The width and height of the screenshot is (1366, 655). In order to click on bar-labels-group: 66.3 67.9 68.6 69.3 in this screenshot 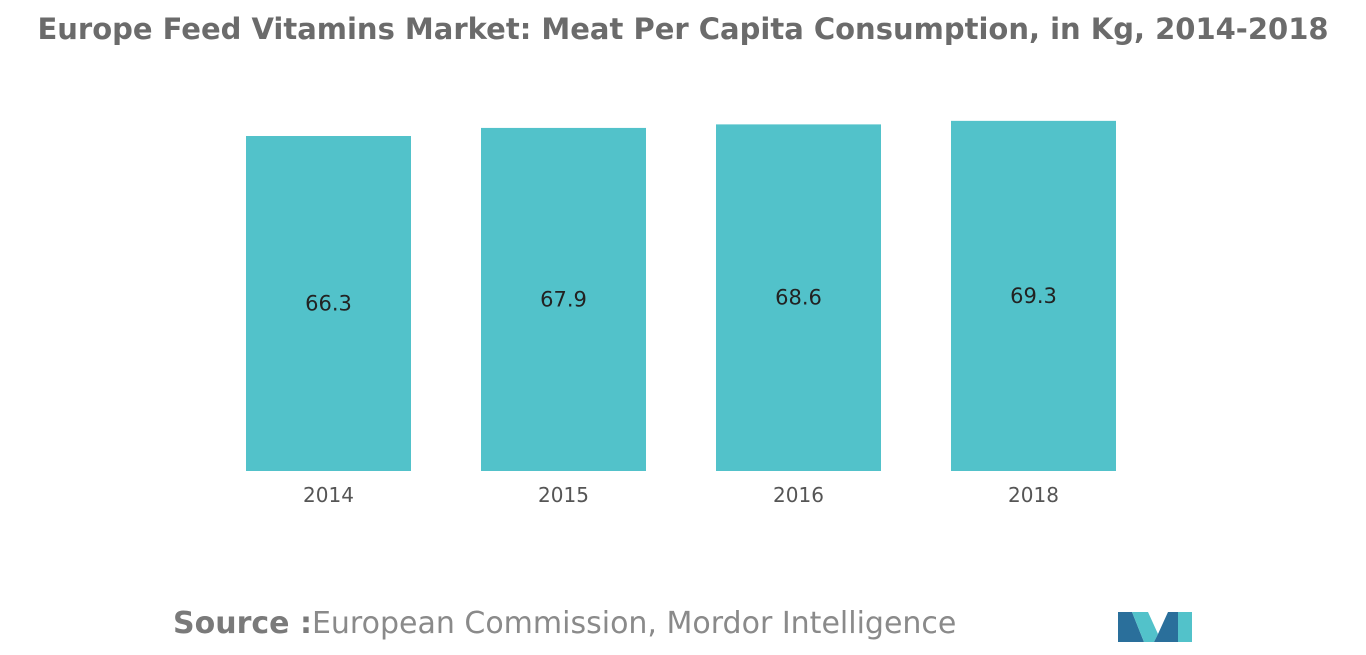, I will do `click(681, 300)`.